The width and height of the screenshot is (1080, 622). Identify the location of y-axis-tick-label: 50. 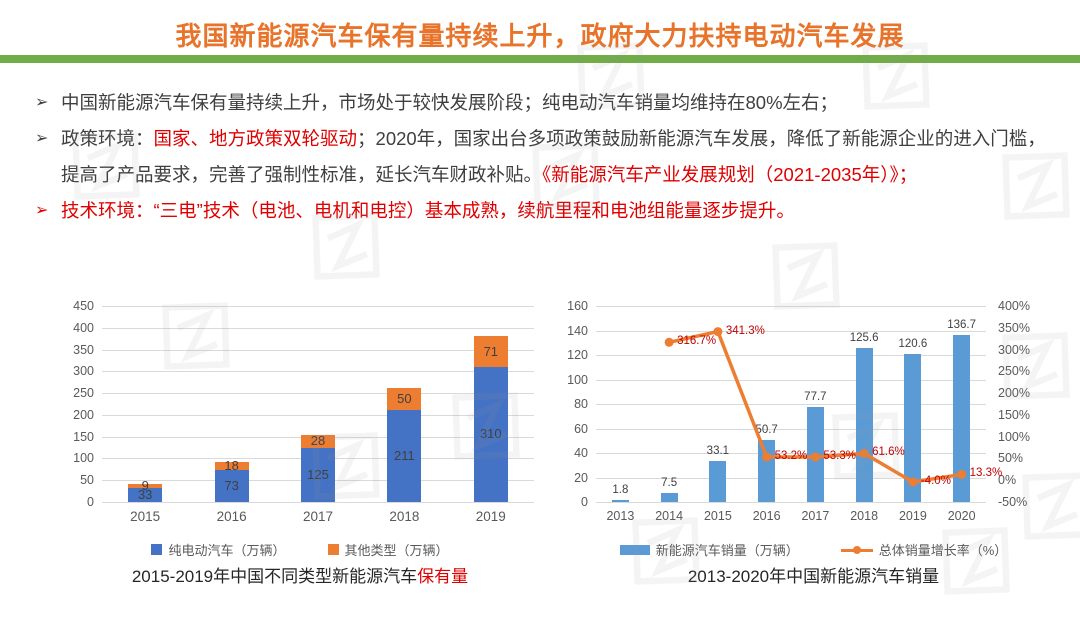
(87, 480).